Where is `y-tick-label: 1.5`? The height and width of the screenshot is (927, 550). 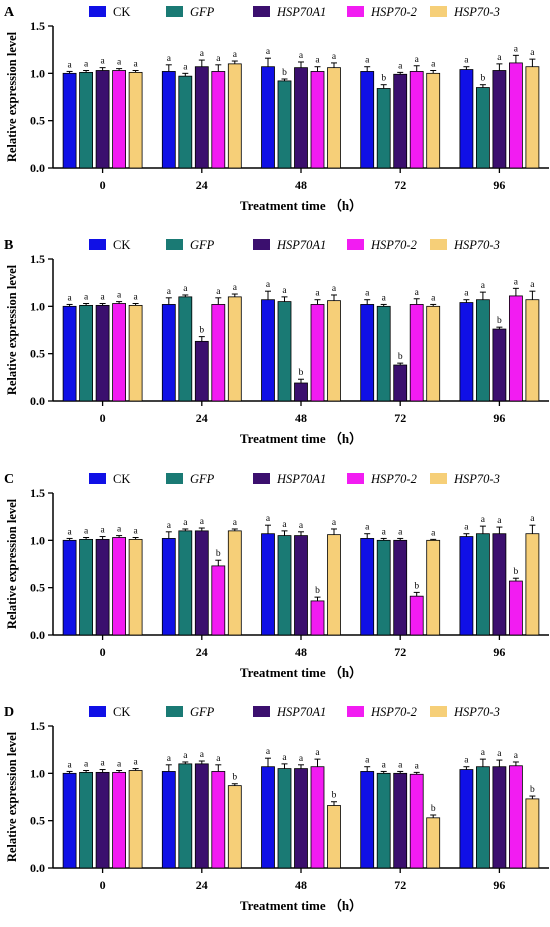 y-tick-label: 1.5 is located at coordinates (37, 26).